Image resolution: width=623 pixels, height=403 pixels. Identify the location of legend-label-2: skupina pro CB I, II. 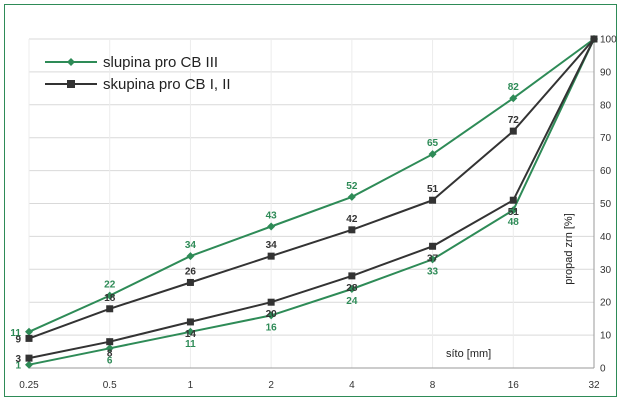
(167, 84).